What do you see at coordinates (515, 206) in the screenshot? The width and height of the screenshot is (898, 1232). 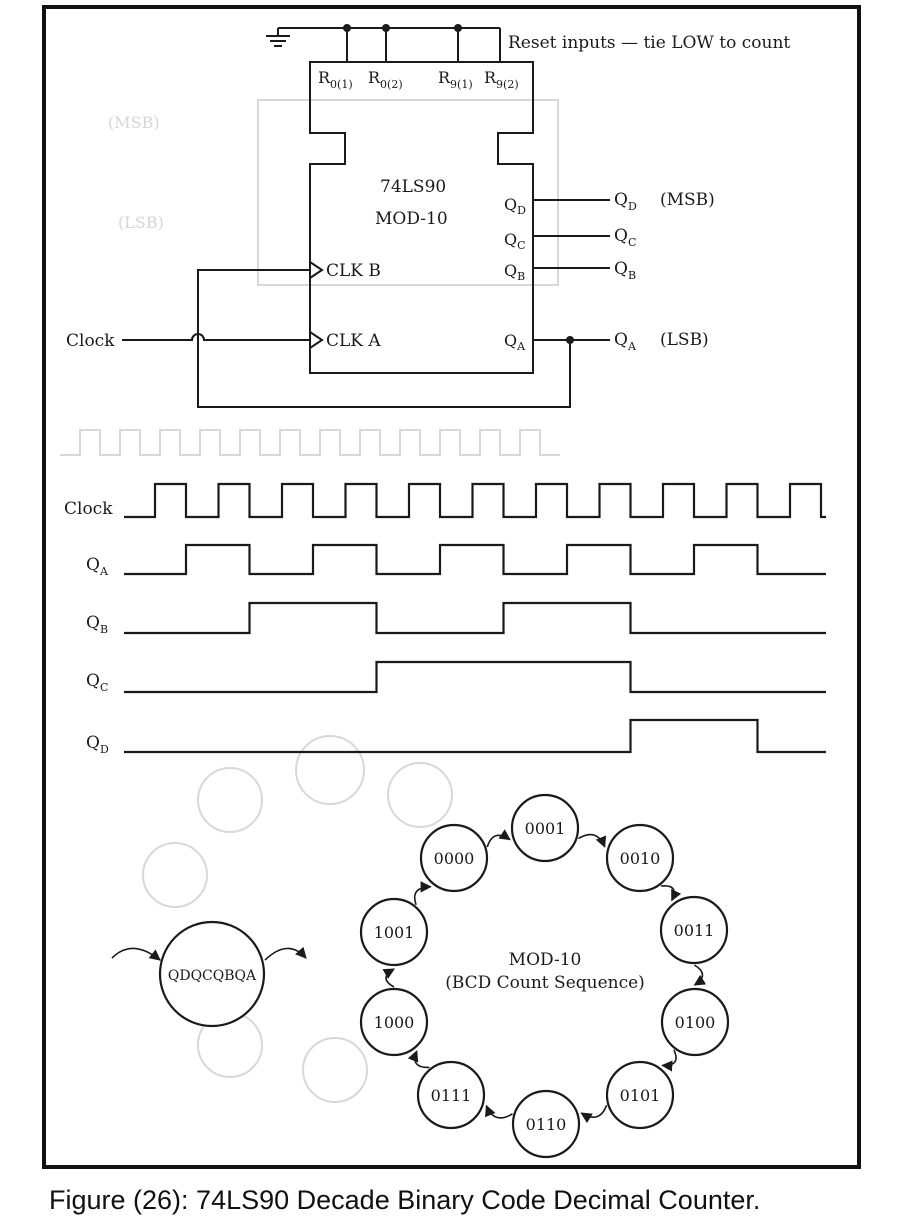 I see `chip-output-pin: QD` at bounding box center [515, 206].